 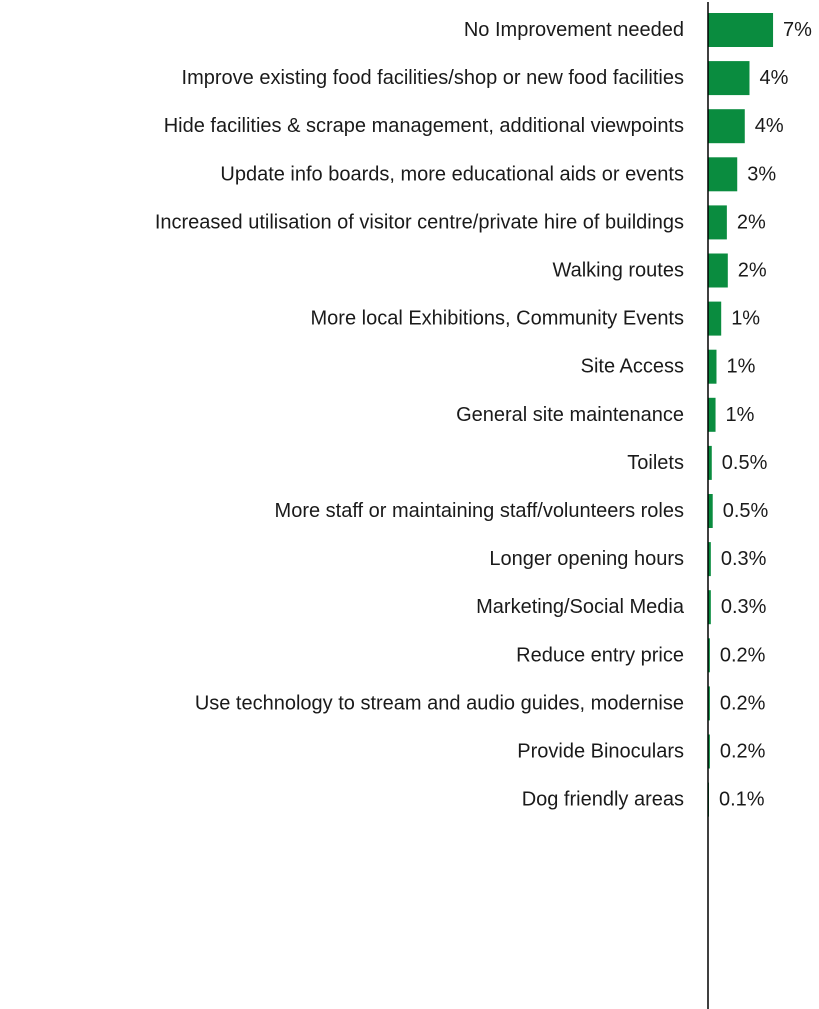 I want to click on category-label: Site Access, so click(x=632, y=367).